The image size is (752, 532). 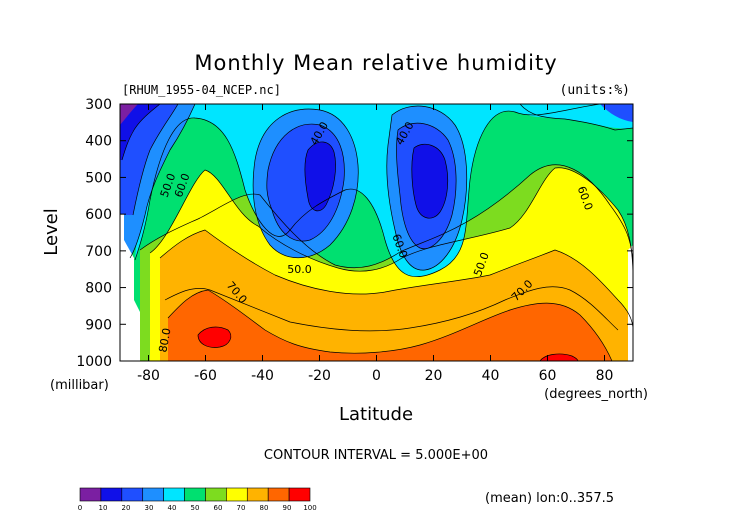 I want to click on colorbar-label: 70, so click(x=241, y=508).